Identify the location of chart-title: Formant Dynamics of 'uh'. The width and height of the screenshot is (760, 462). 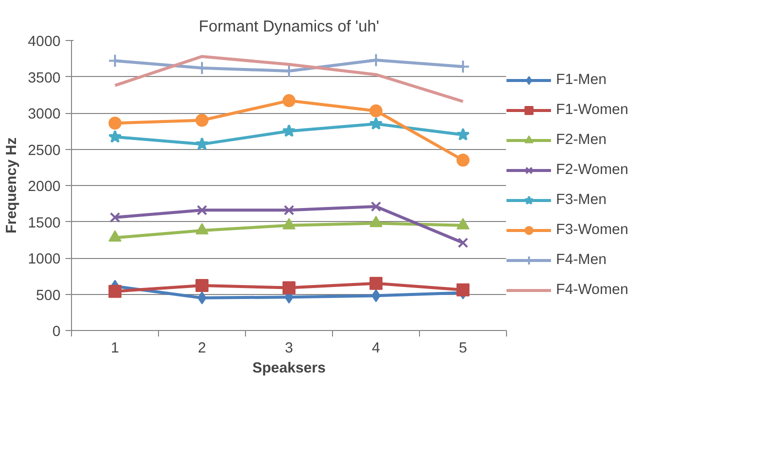
(289, 27).